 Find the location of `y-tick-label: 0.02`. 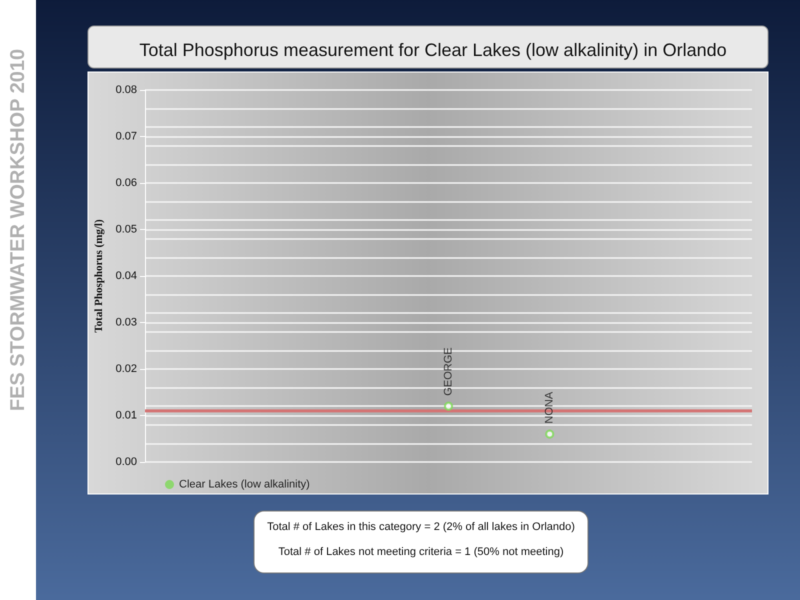

y-tick-label: 0.02 is located at coordinates (126, 369).